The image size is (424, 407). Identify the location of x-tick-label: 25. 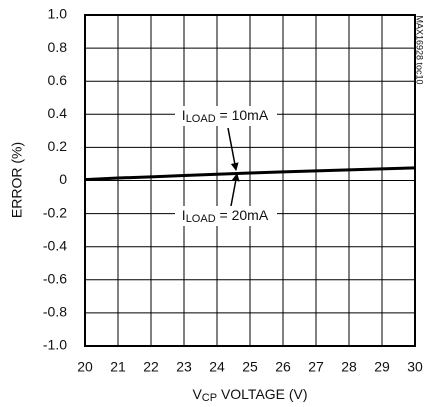
(250, 367).